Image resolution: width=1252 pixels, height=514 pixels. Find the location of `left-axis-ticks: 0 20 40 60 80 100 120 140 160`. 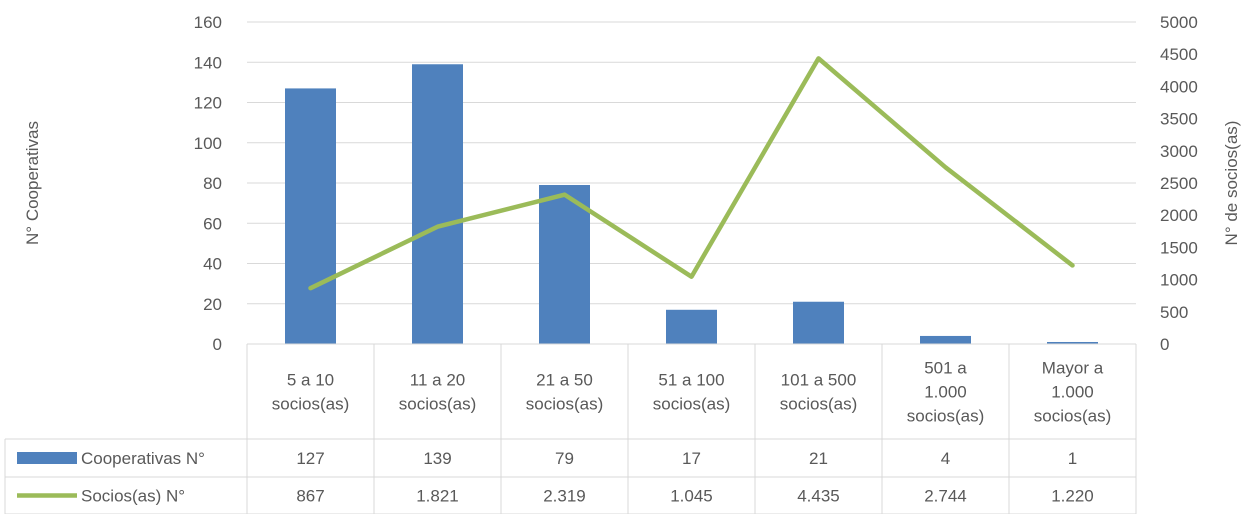

left-axis-ticks: 0 20 40 60 80 100 120 140 160 is located at coordinates (208, 183).